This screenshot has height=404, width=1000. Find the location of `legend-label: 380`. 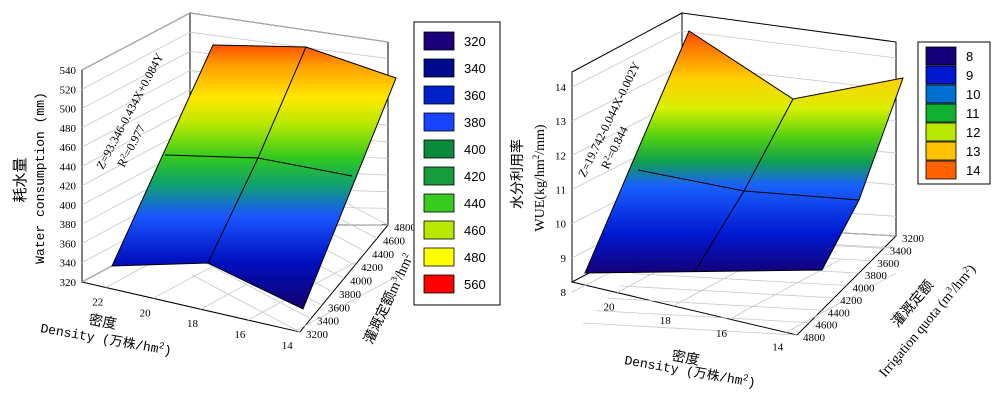

legend-label: 380 is located at coordinates (475, 122).